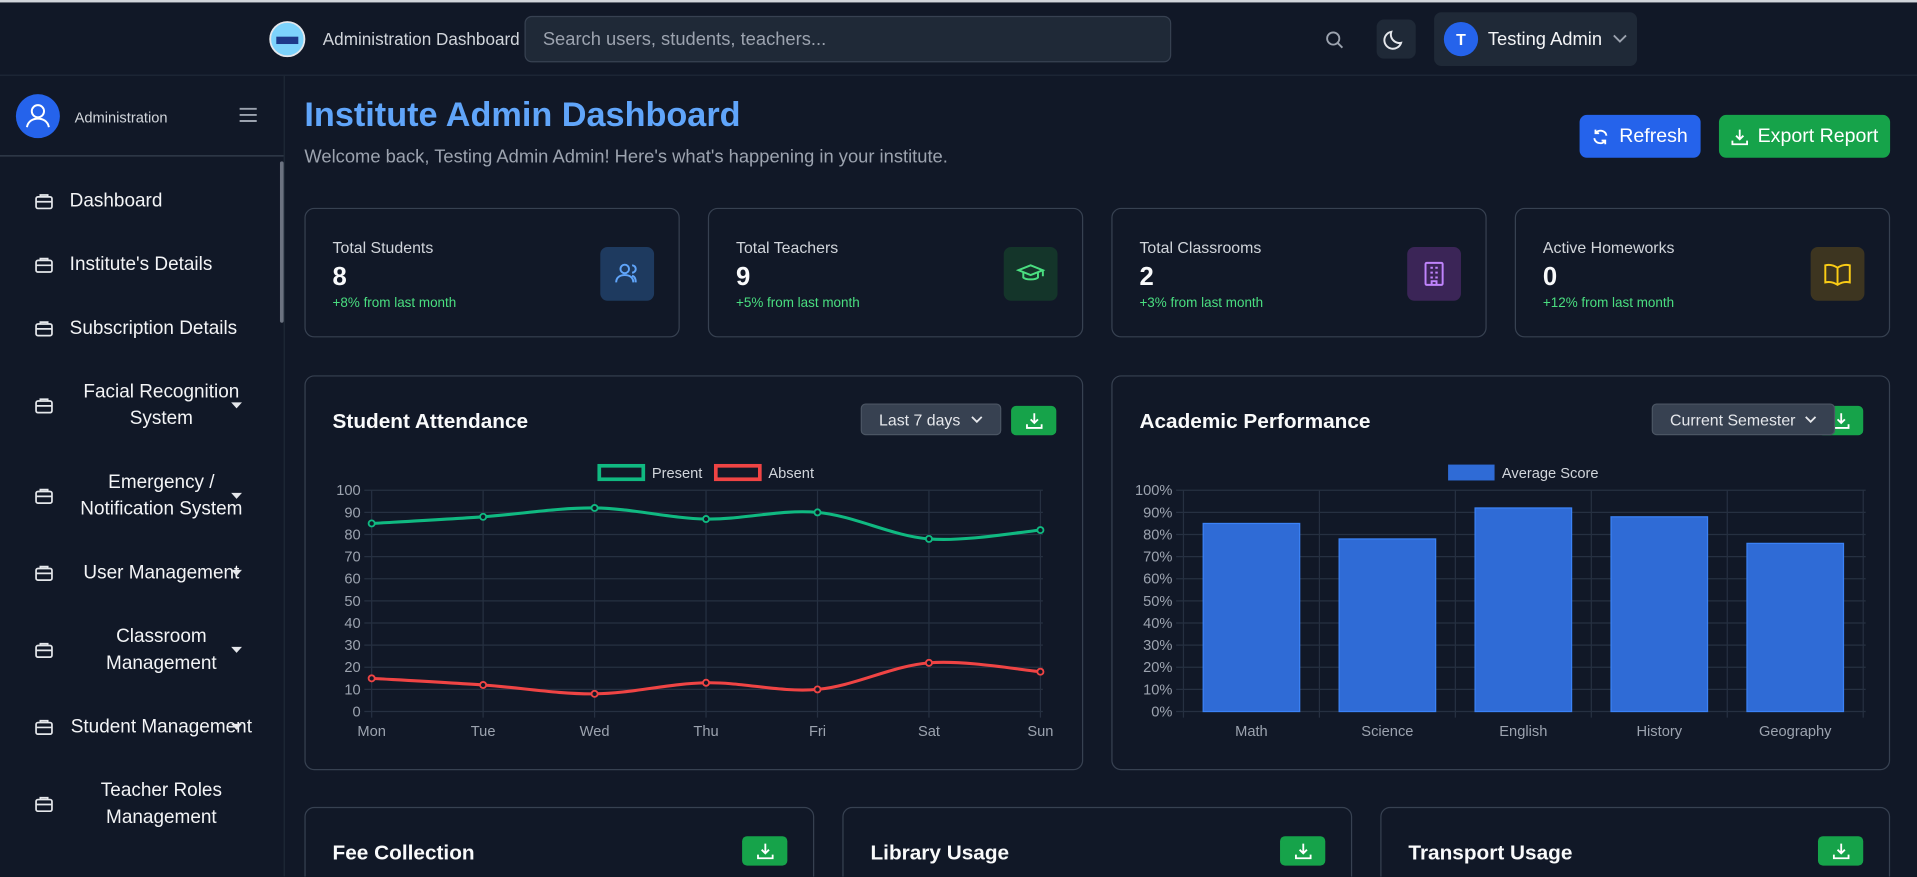 This screenshot has width=1917, height=877. Describe the element at coordinates (895, 272) in the screenshot. I see `stat-card: Total Teachers 9 +5% from last month` at that location.